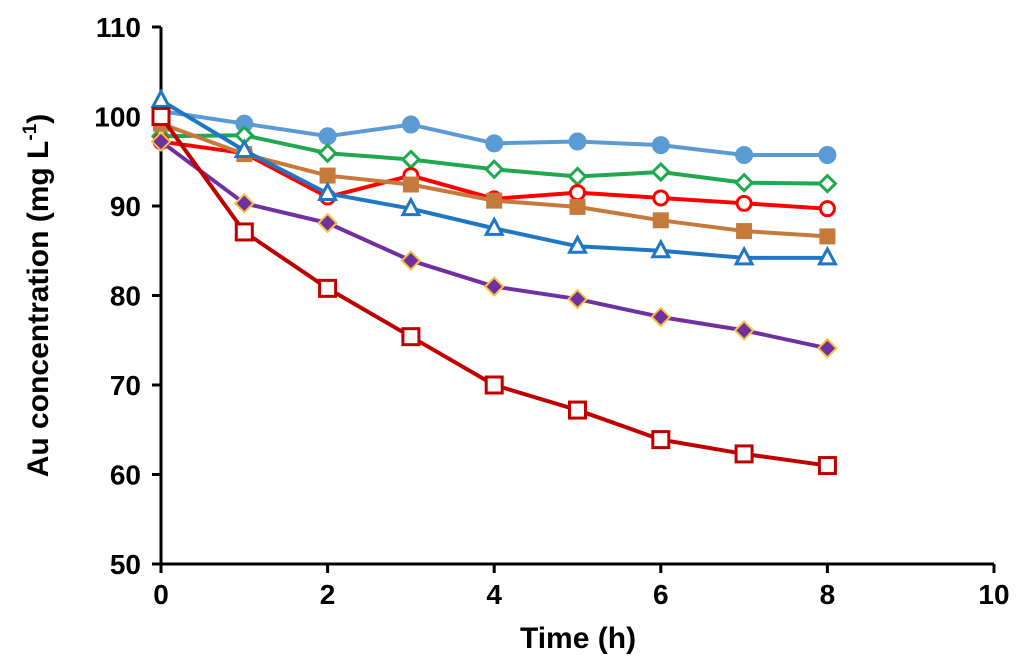 The height and width of the screenshot is (662, 1024). What do you see at coordinates (38, 119) in the screenshot?
I see `y-axis-title-suffix: )` at bounding box center [38, 119].